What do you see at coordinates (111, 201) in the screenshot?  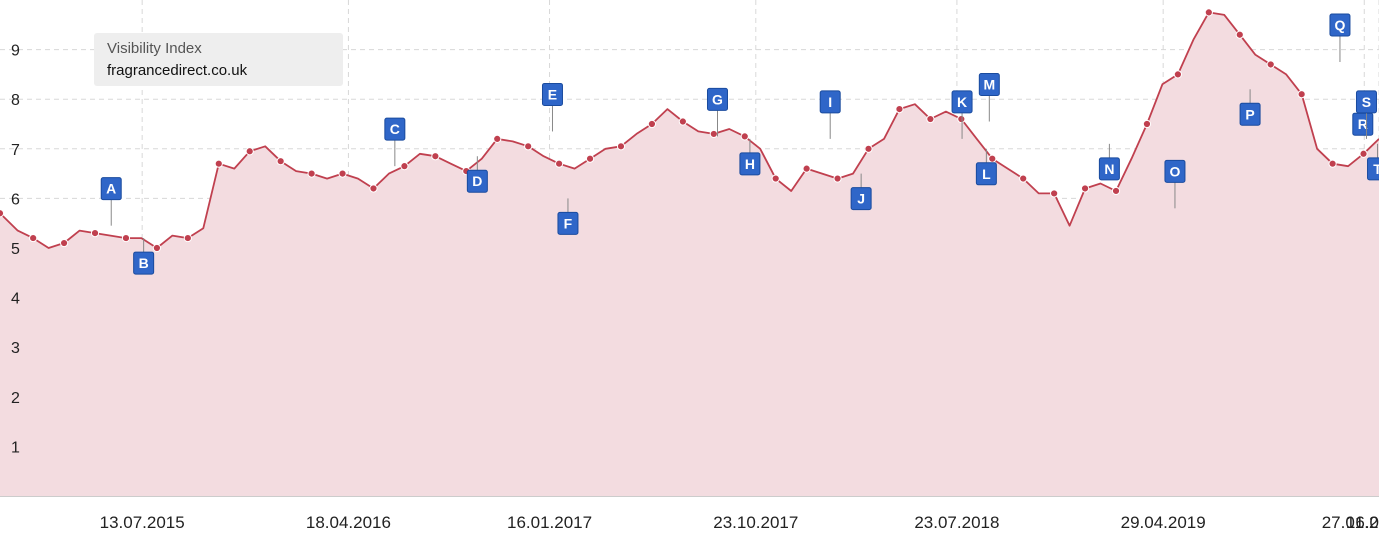 I see `event-marker: A` at bounding box center [111, 201].